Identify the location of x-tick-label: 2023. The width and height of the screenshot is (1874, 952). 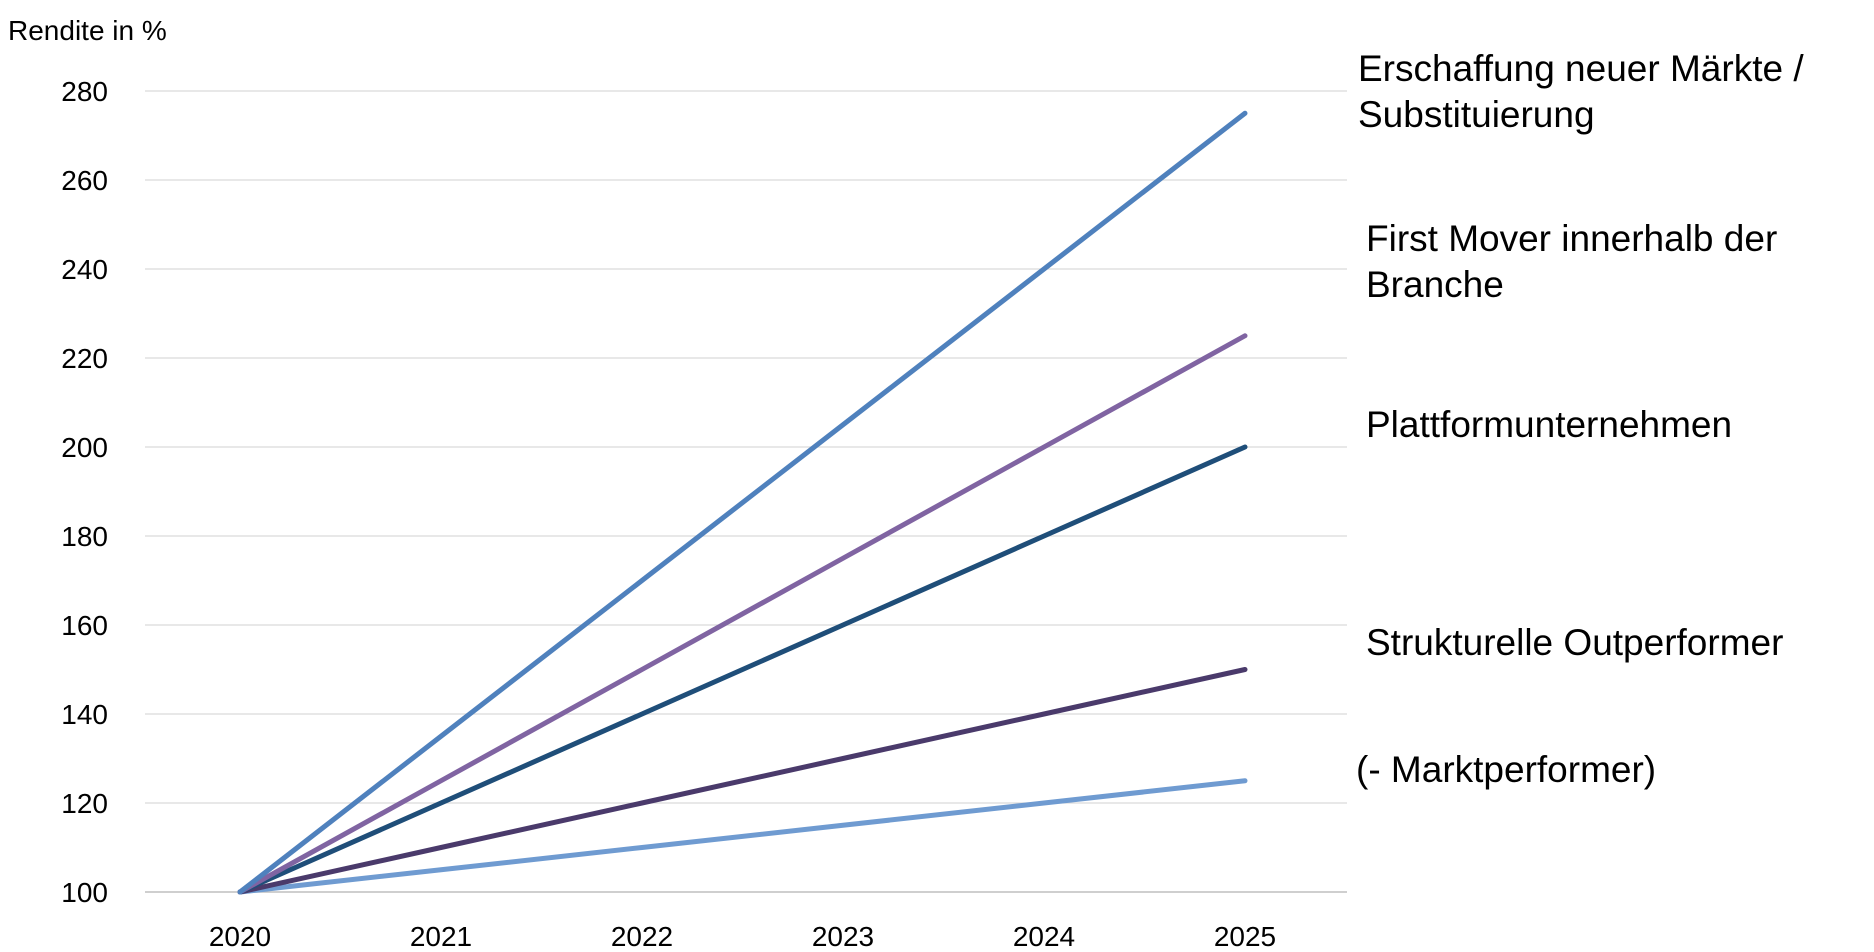
(843, 936).